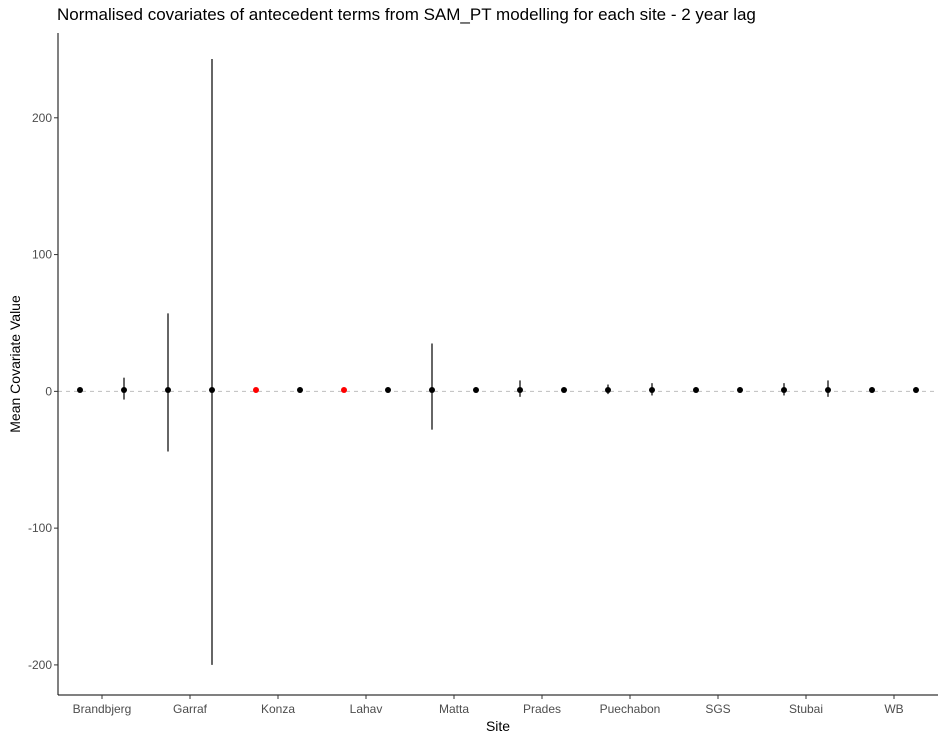 The width and height of the screenshot is (948, 740). Describe the element at coordinates (42, 255) in the screenshot. I see `y-tick-label: 100` at that location.